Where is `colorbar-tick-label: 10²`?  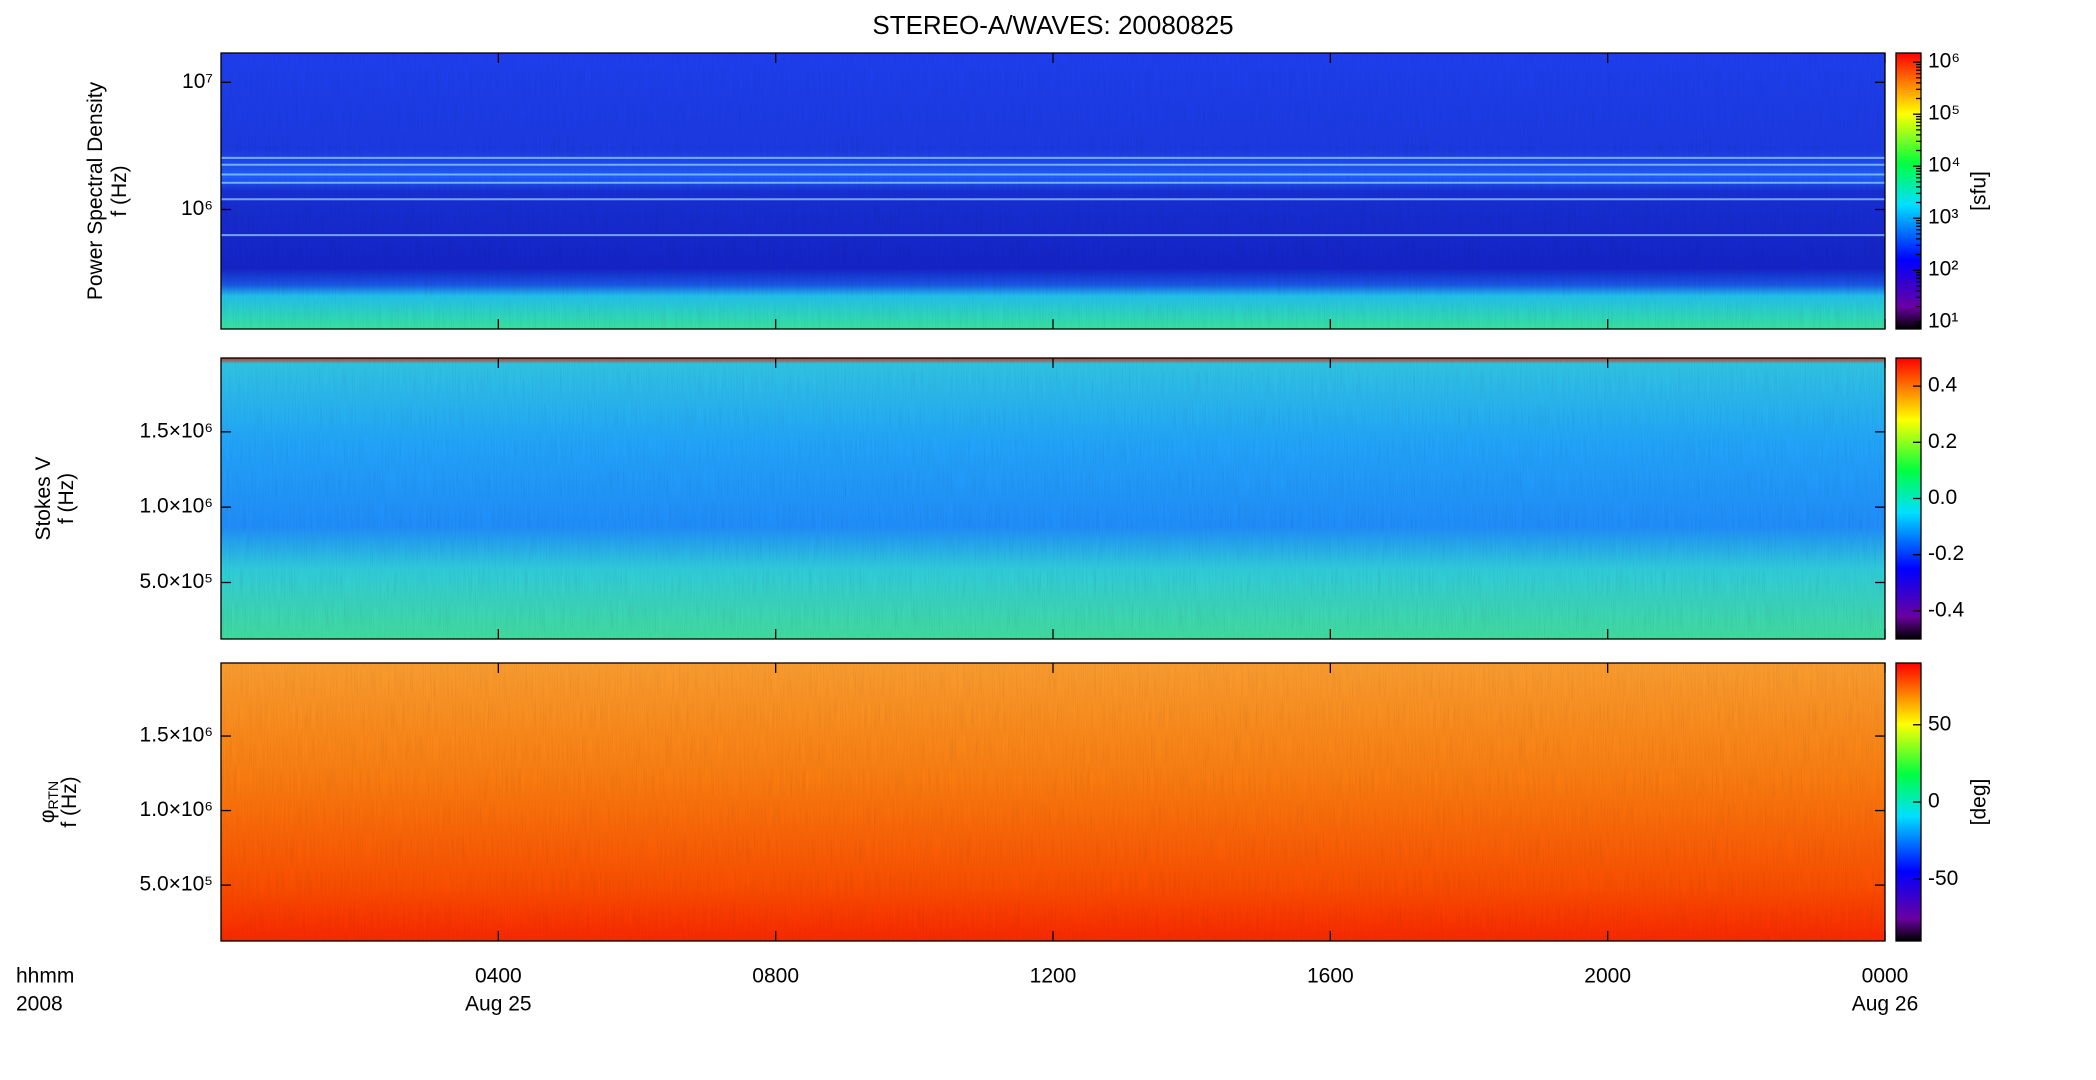
colorbar-tick-label: 10² is located at coordinates (1943, 269).